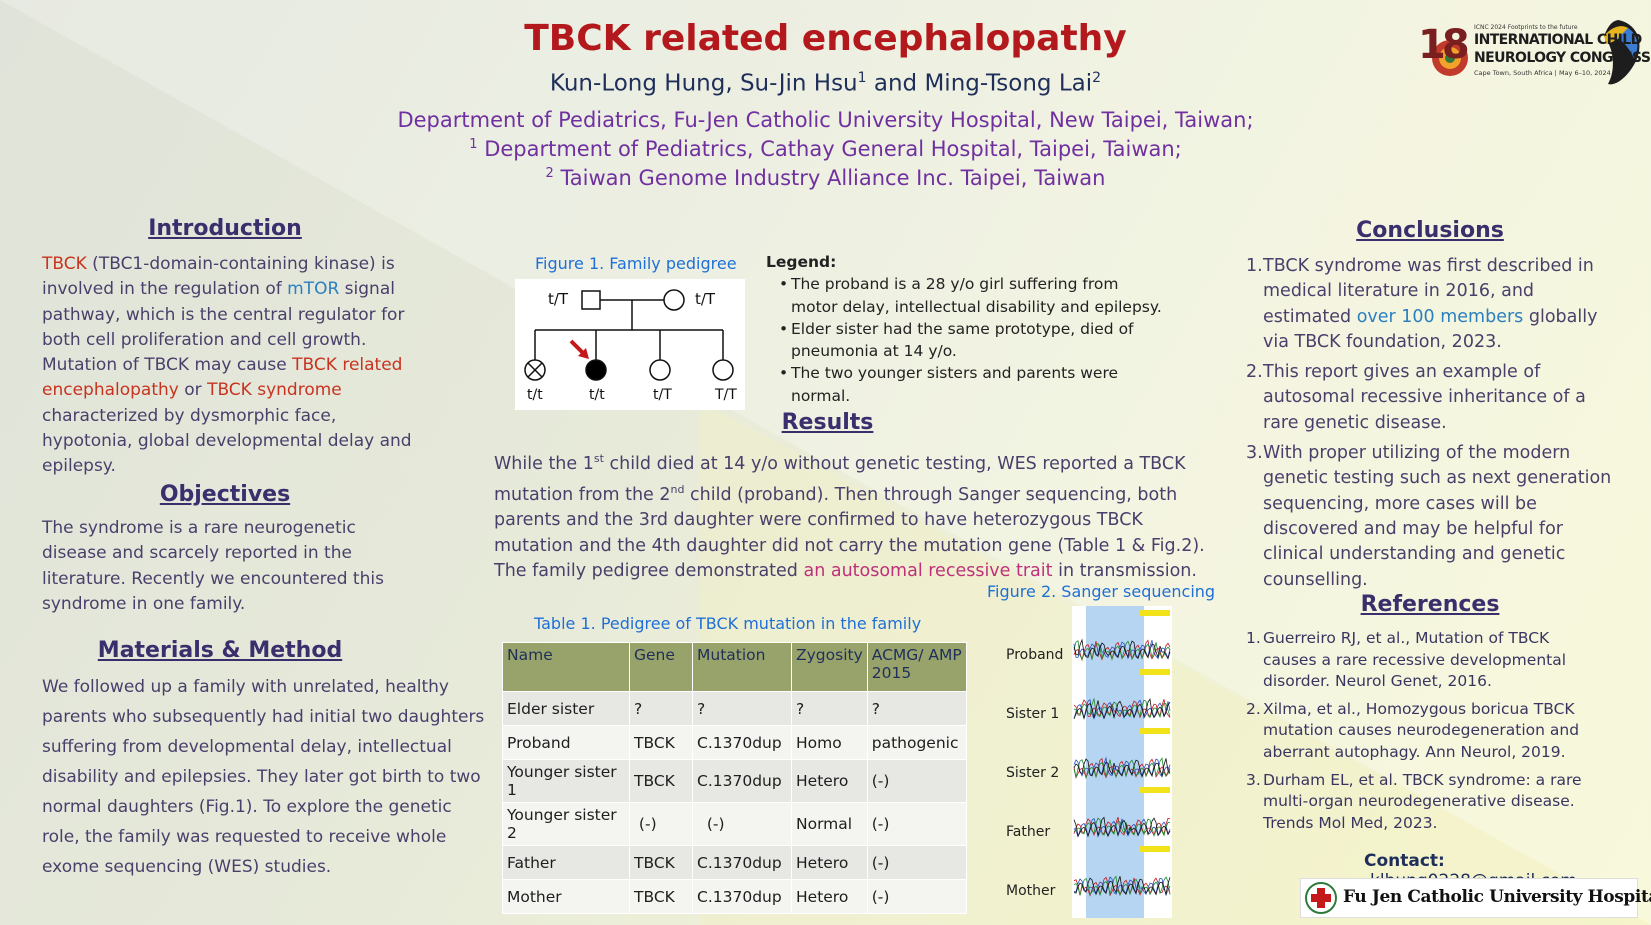  What do you see at coordinates (1536, 52) in the screenshot?
I see `congress-logo-graphic` at bounding box center [1536, 52].